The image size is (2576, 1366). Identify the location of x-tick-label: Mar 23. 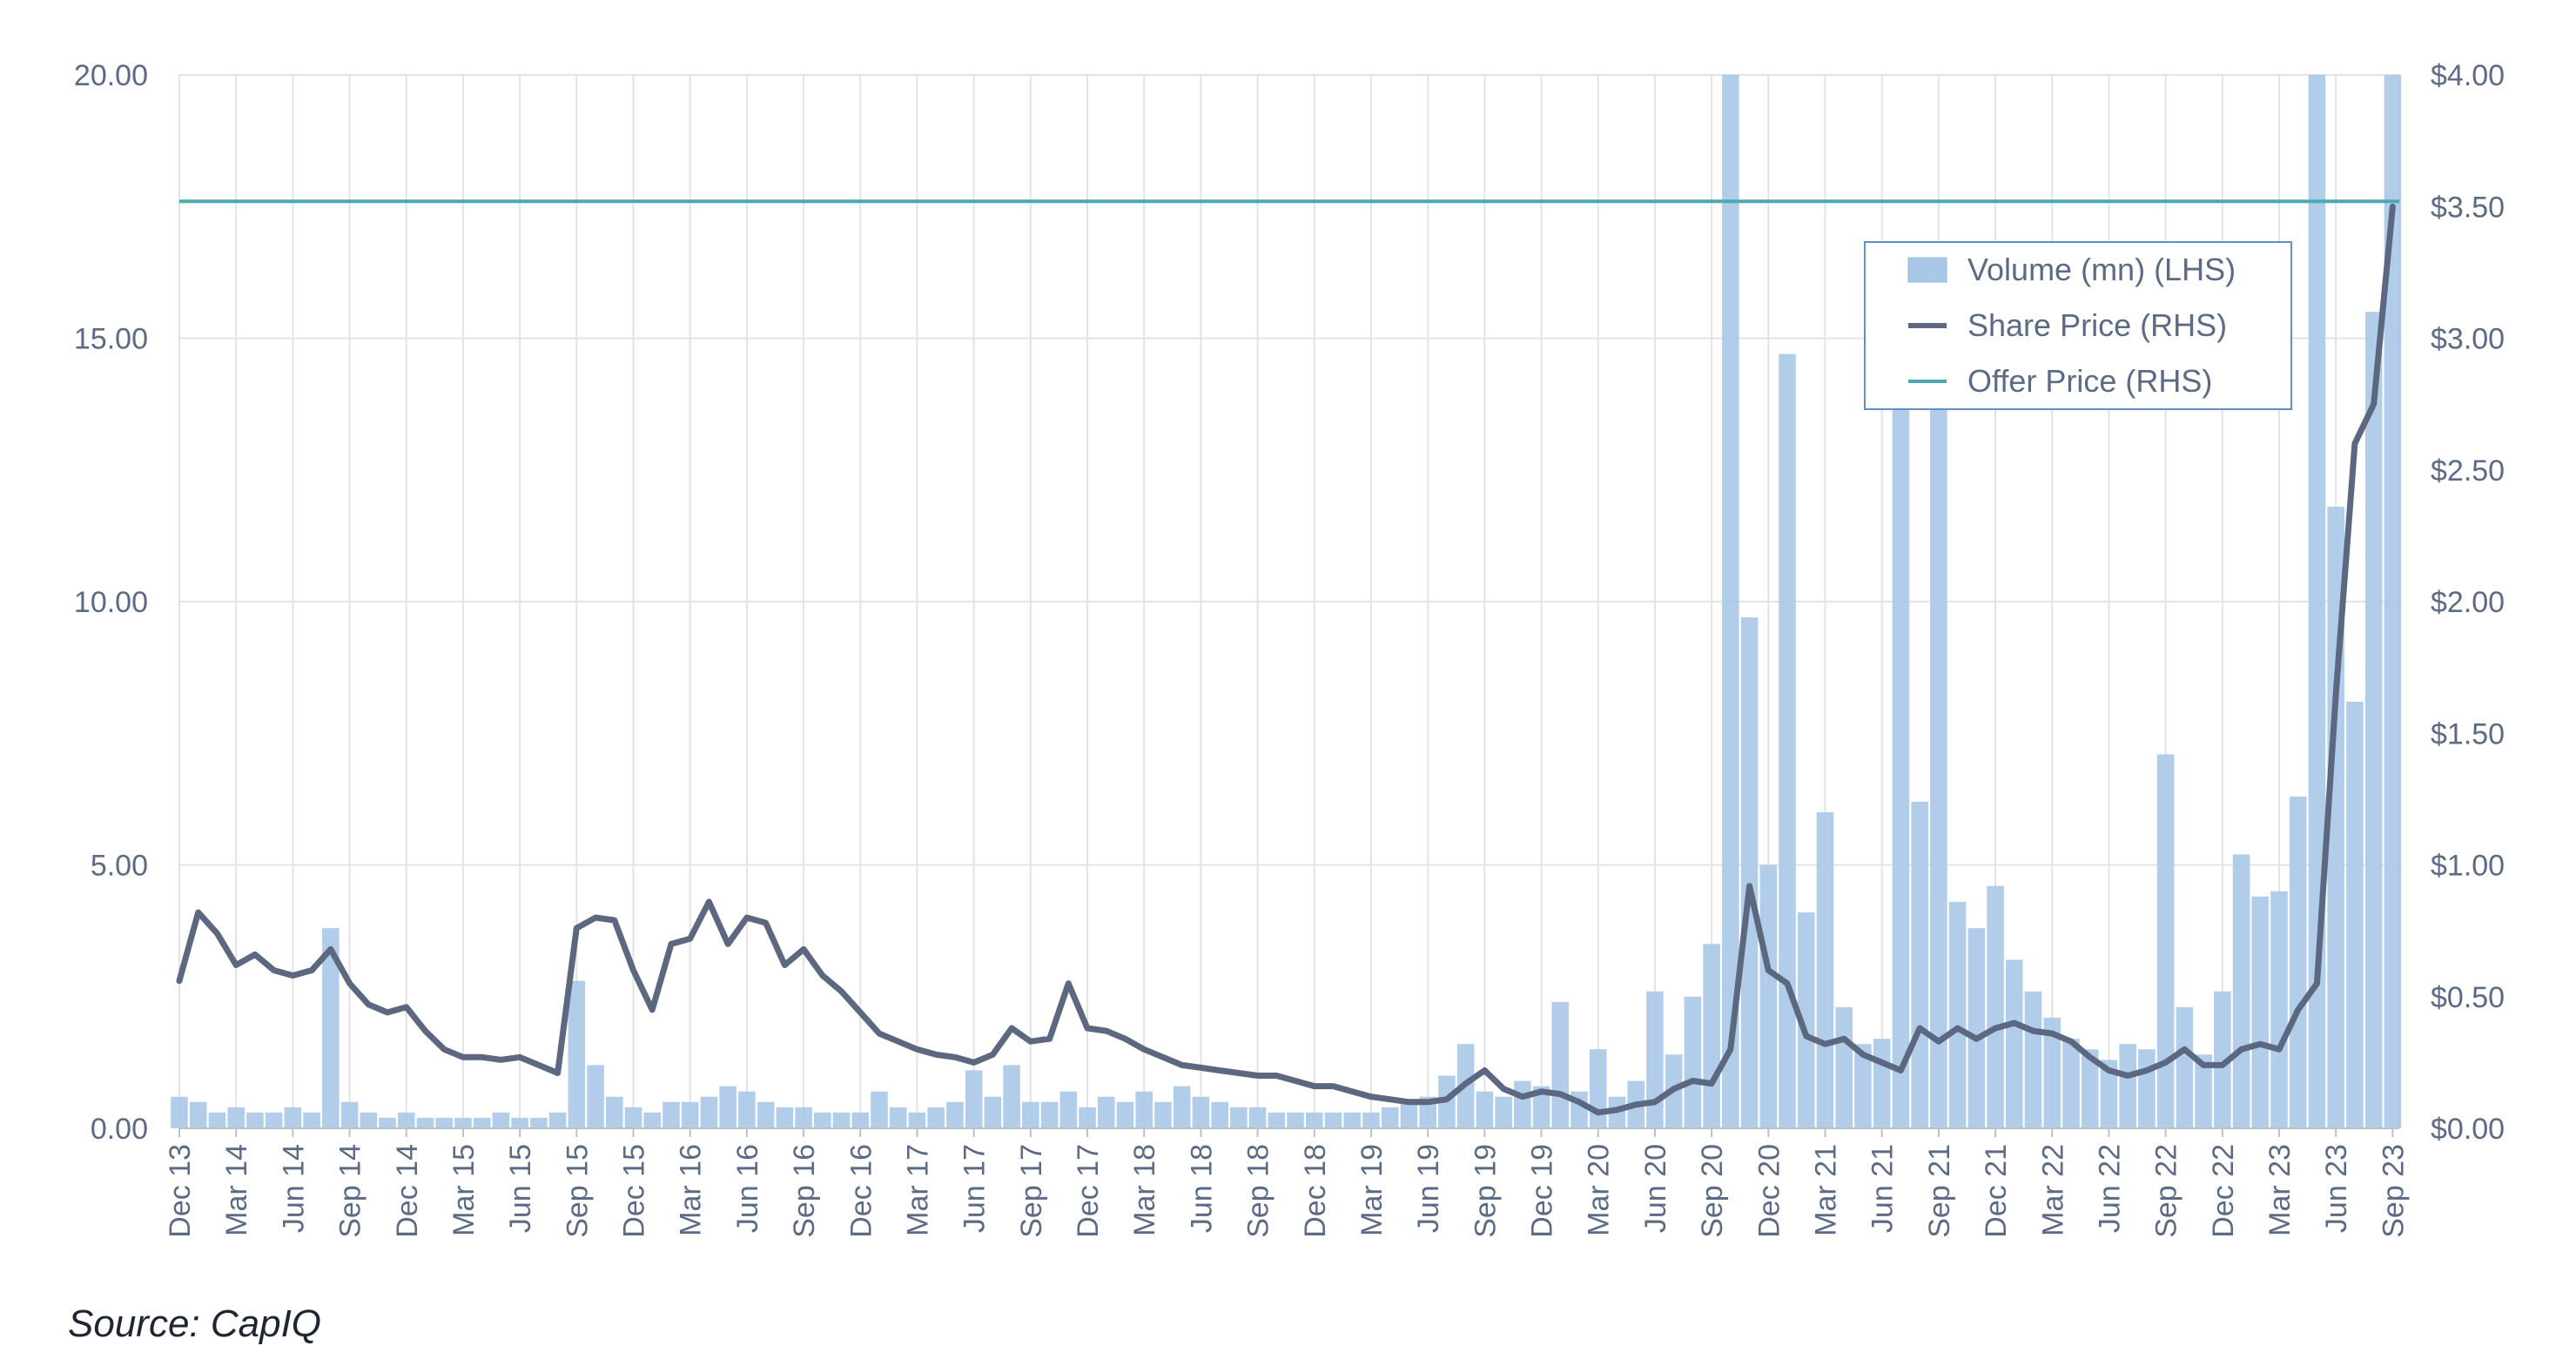
(2280, 1190).